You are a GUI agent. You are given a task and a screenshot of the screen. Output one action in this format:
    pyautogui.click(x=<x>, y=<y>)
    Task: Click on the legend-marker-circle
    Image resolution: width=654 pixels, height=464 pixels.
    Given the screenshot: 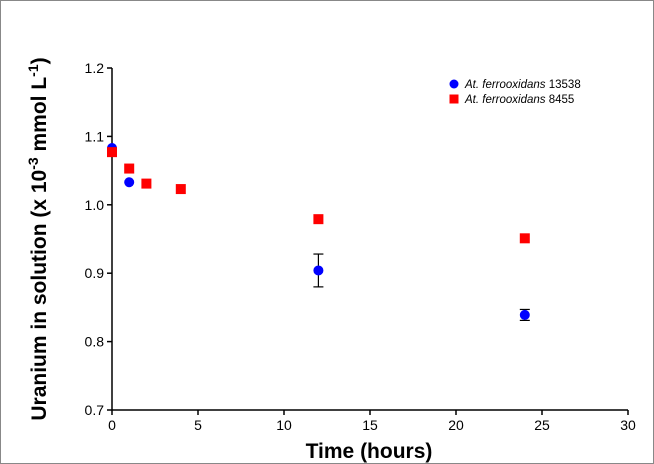 What is the action you would take?
    pyautogui.click(x=454, y=84)
    